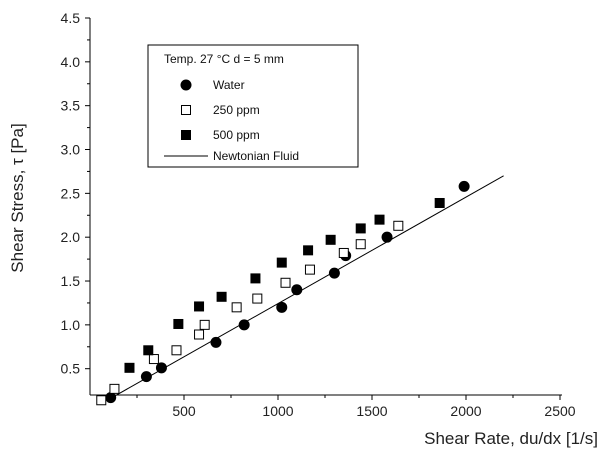  What do you see at coordinates (371, 411) in the screenshot?
I see `x-tick-label: 1500` at bounding box center [371, 411].